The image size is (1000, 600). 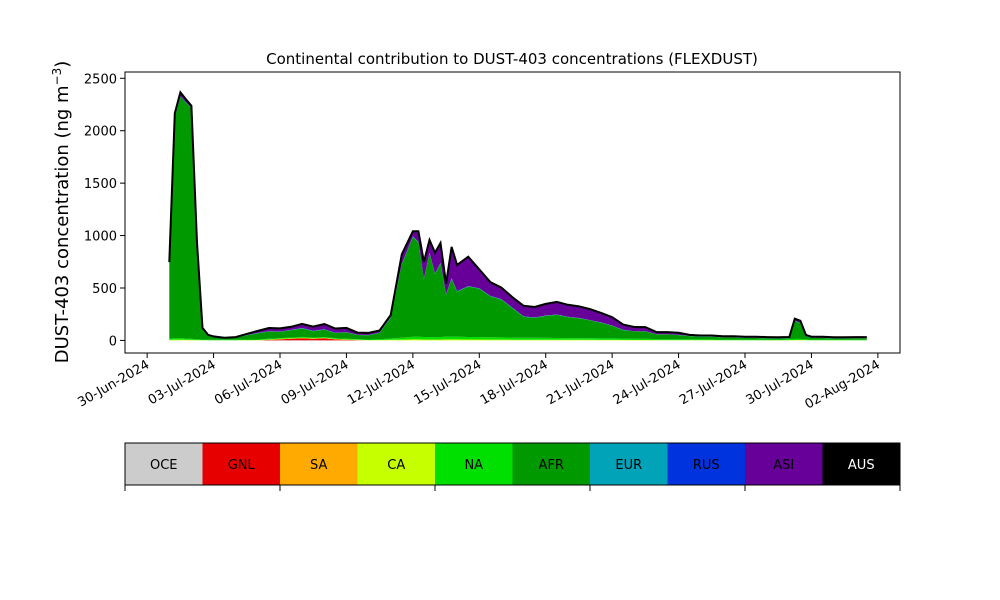 I want to click on legend-swatch-oce, so click(x=164, y=464).